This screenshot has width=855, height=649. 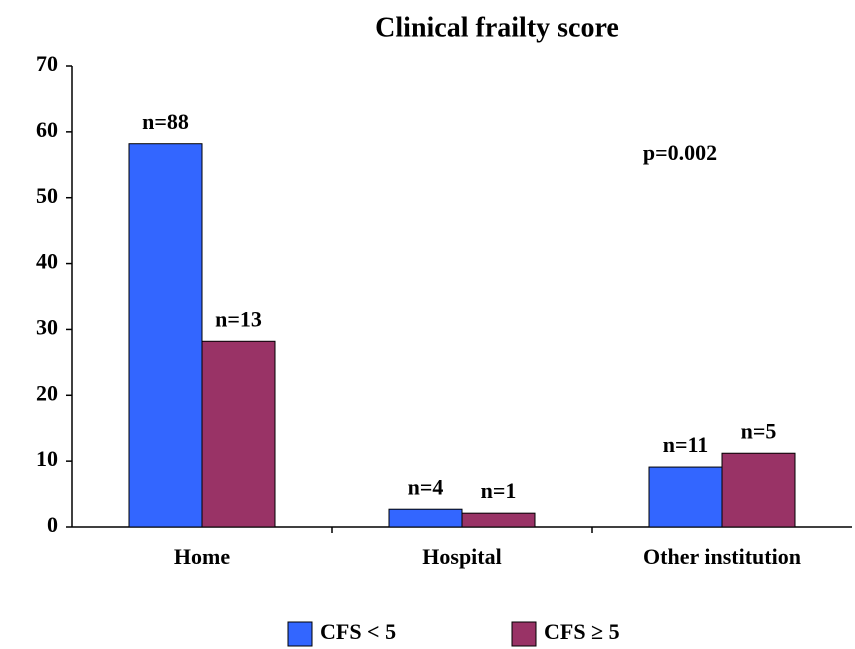 What do you see at coordinates (722, 556) in the screenshot?
I see `x-tick-label: Other institution` at bounding box center [722, 556].